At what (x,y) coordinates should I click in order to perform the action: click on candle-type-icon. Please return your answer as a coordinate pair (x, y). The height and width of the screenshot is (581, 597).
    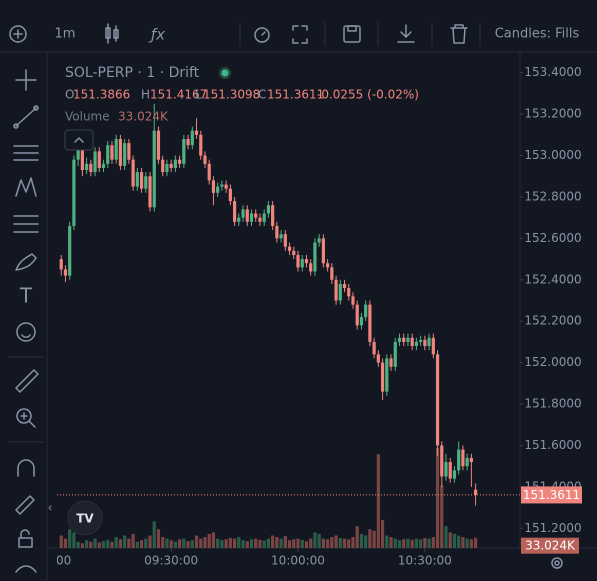
    Looking at the image, I should click on (112, 33).